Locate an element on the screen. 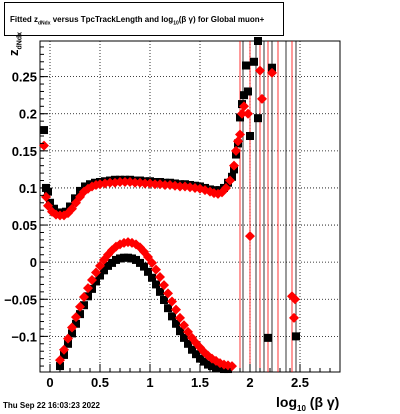 Image resolution: width=400 pixels, height=414 pixels. x-tick-label: 2.5 is located at coordinates (300, 382).